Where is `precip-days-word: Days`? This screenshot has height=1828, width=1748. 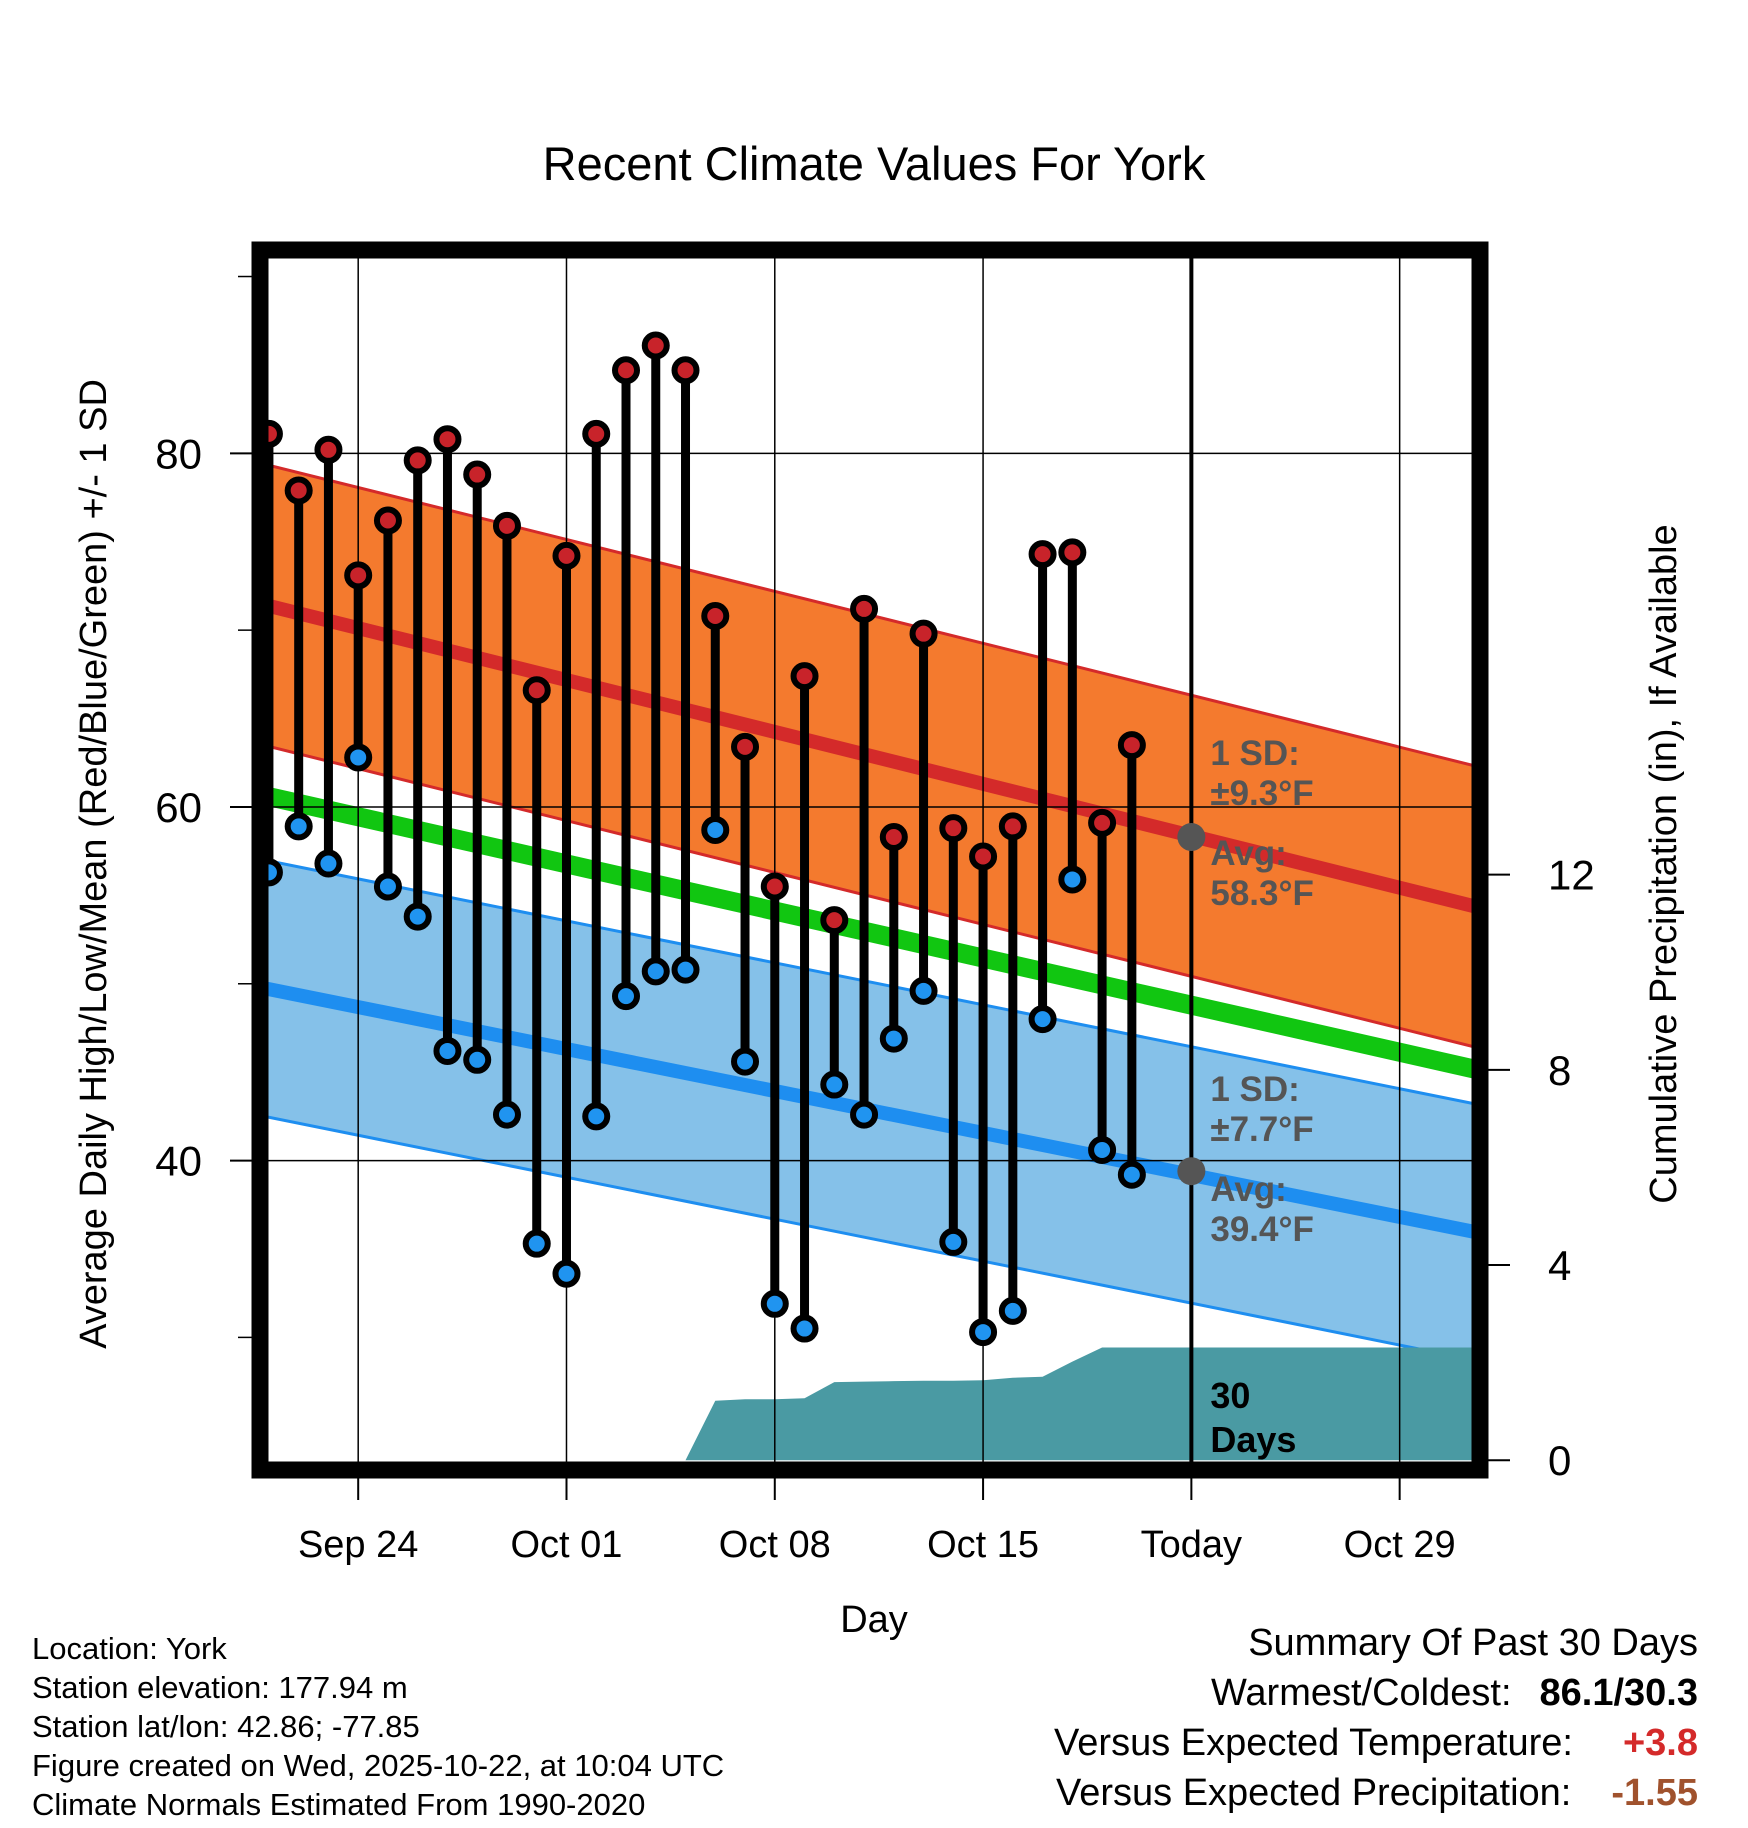 precip-days-word: Days is located at coordinates (1253, 1439).